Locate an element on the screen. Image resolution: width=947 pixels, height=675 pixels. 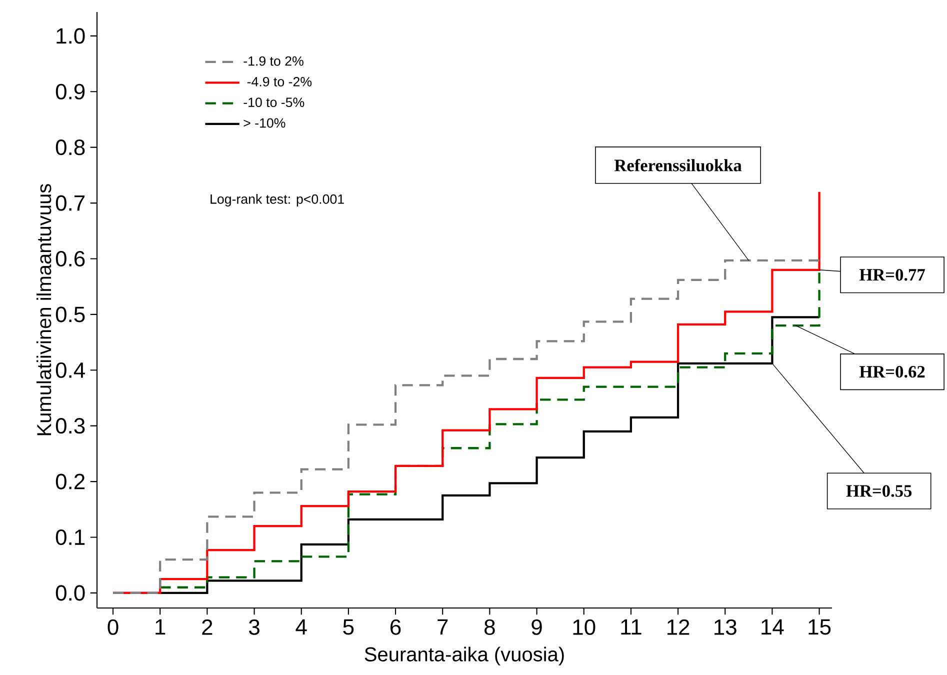
y-tick-label: 0.1 is located at coordinates (70, 537).